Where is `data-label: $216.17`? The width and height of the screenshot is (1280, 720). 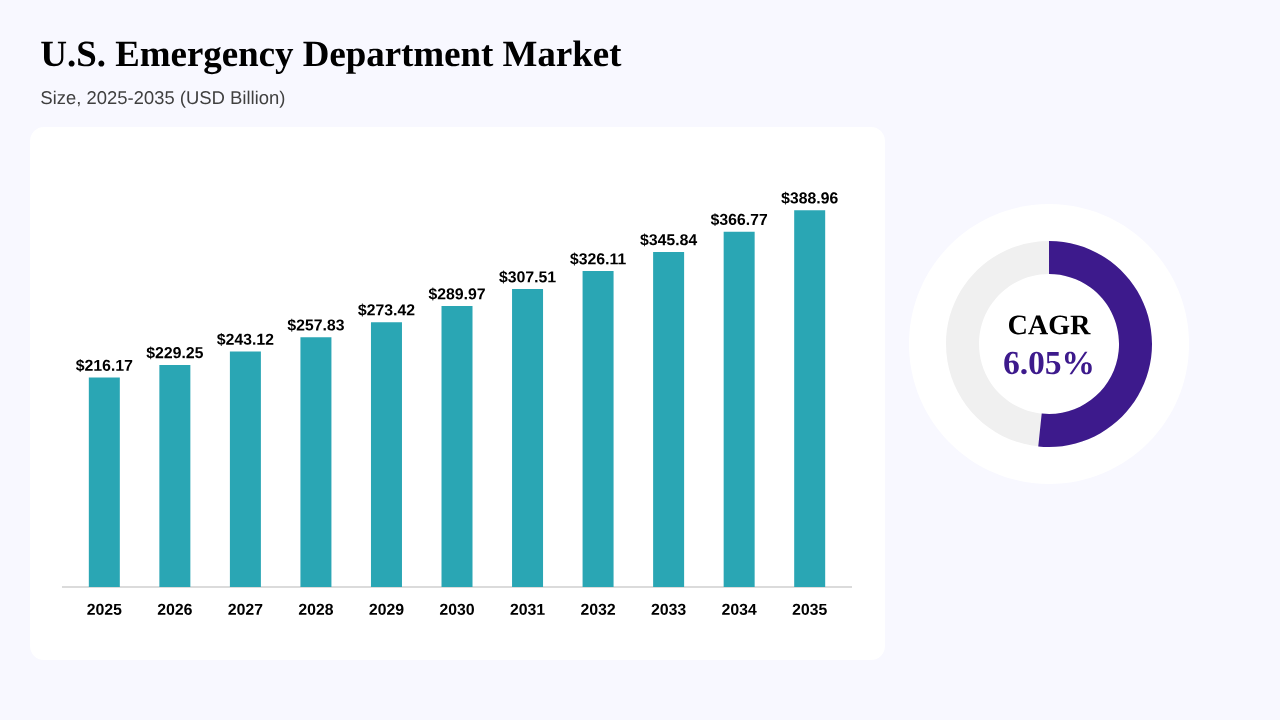 data-label: $216.17 is located at coordinates (104, 365).